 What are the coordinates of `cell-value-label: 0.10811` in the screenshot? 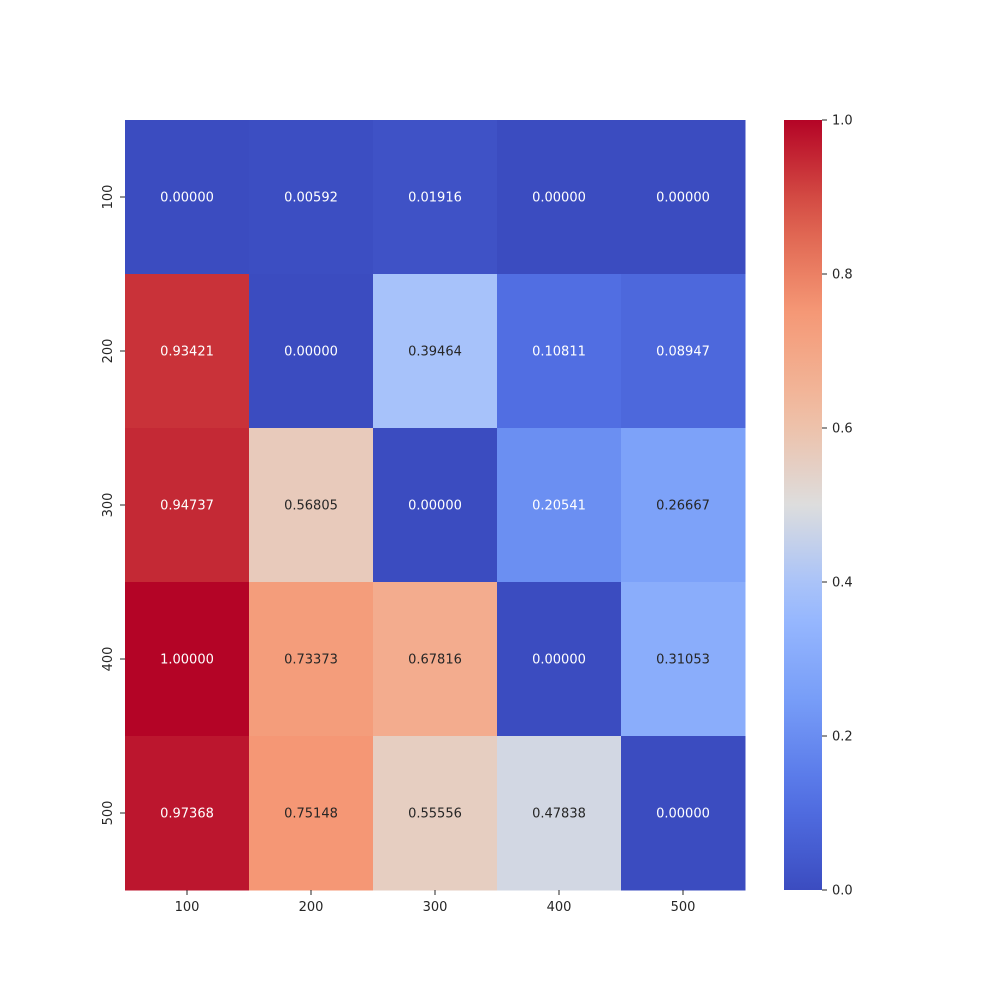 It's located at (559, 352).